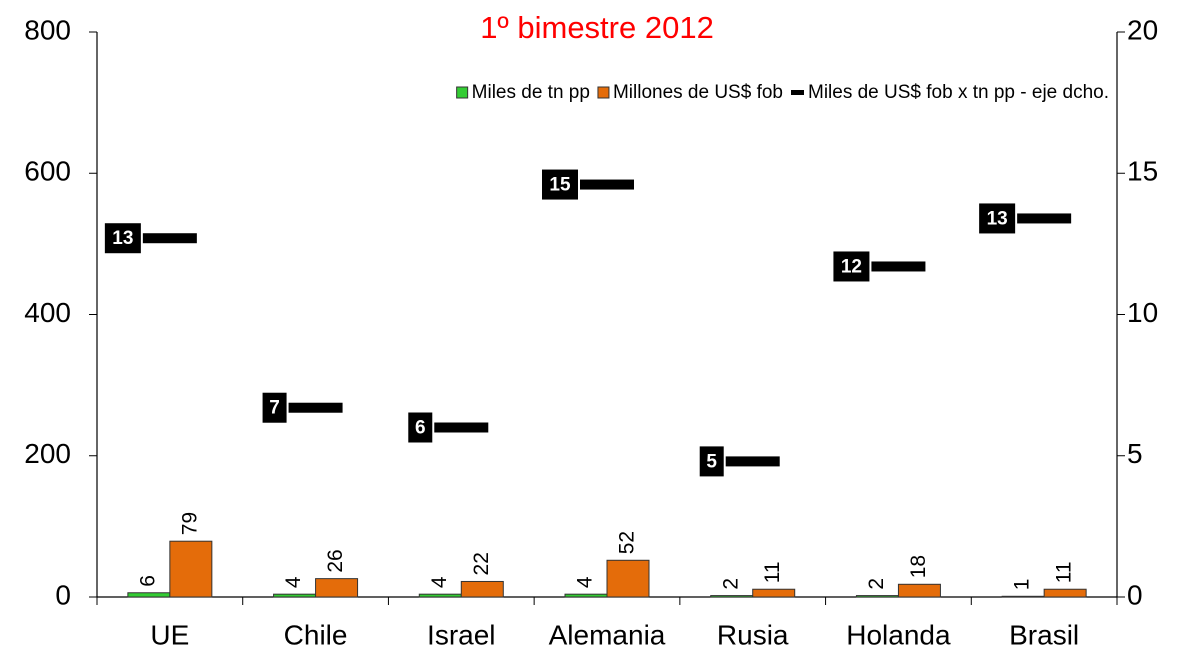 This screenshot has height=652, width=1189. What do you see at coordinates (316, 634) in the screenshot?
I see `x-tick-label: Chile` at bounding box center [316, 634].